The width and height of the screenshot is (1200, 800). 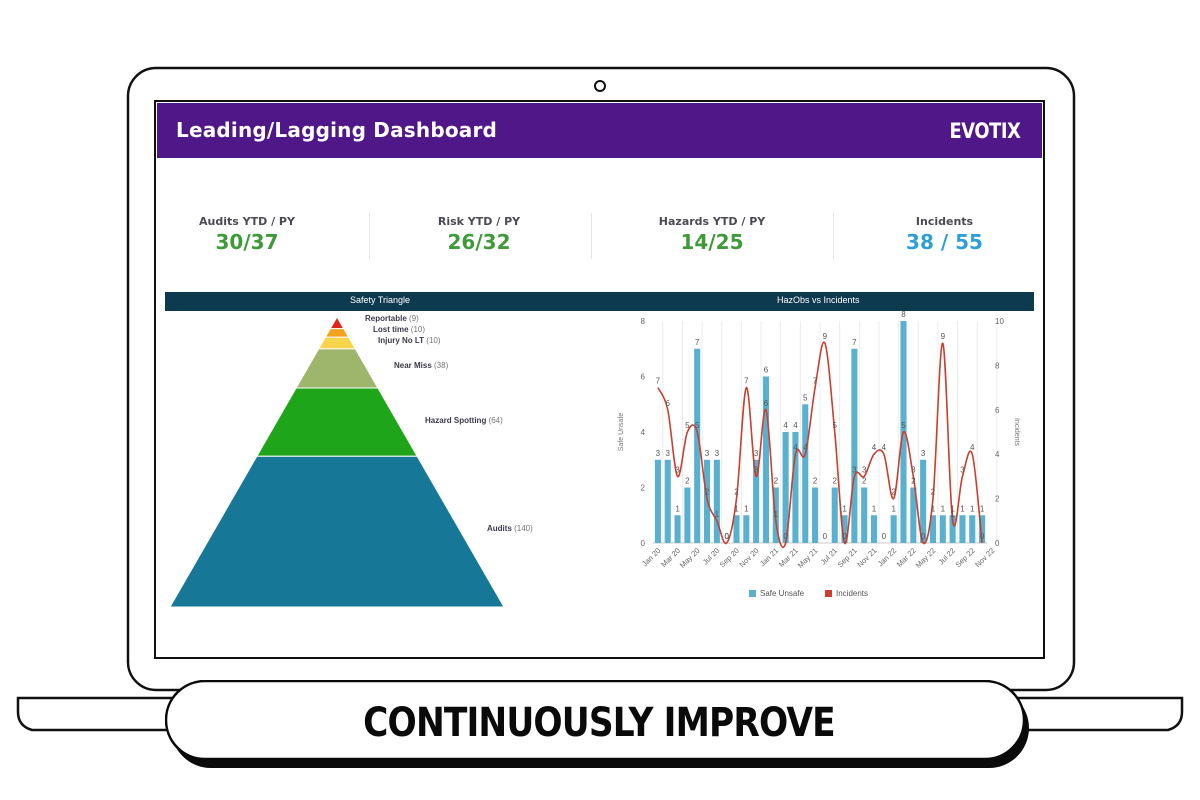 I want to click on kpi-label: Incidents, so click(x=944, y=221).